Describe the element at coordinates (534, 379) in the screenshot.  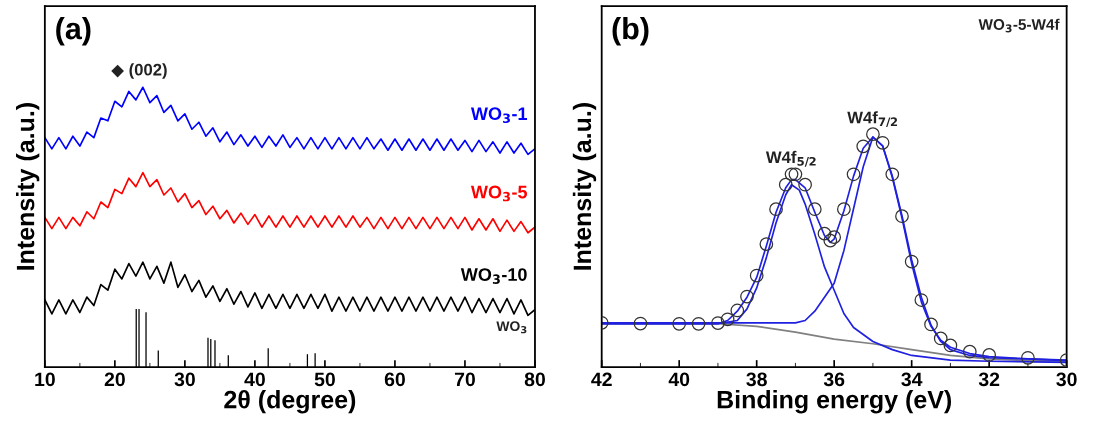
I see `x-tick-label: 80` at that location.